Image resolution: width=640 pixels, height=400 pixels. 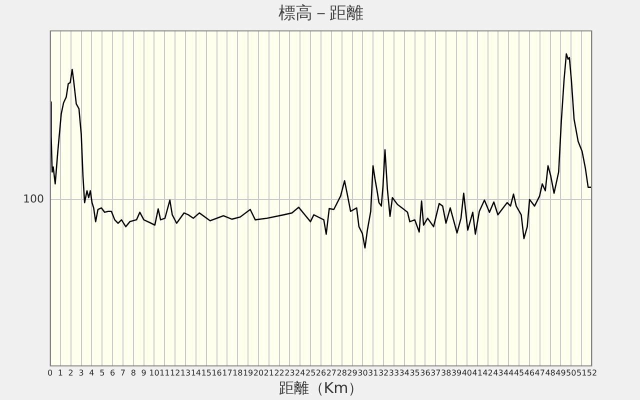 I want to click on x-tick-label: 37, so click(x=435, y=373).